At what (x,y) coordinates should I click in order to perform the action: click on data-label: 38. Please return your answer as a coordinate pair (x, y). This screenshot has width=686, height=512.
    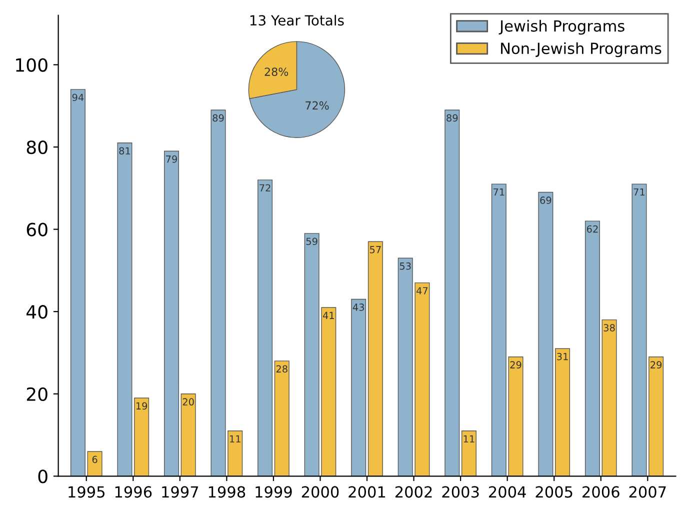
    Looking at the image, I should click on (609, 328).